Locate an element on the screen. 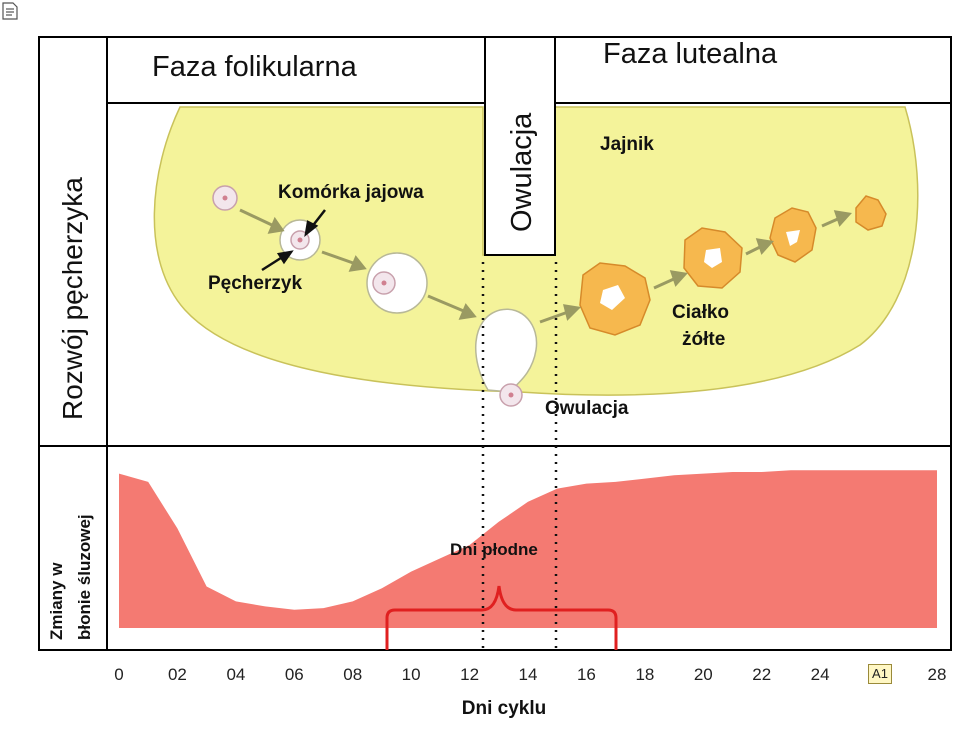 The image size is (959, 730). ruptured-follicle is located at coordinates (506, 350).